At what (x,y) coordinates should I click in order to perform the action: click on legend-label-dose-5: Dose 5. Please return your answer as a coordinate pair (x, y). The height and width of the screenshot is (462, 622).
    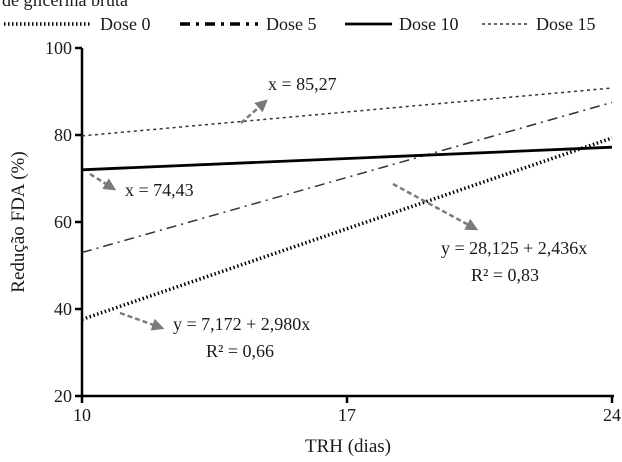
    Looking at the image, I should click on (291, 24).